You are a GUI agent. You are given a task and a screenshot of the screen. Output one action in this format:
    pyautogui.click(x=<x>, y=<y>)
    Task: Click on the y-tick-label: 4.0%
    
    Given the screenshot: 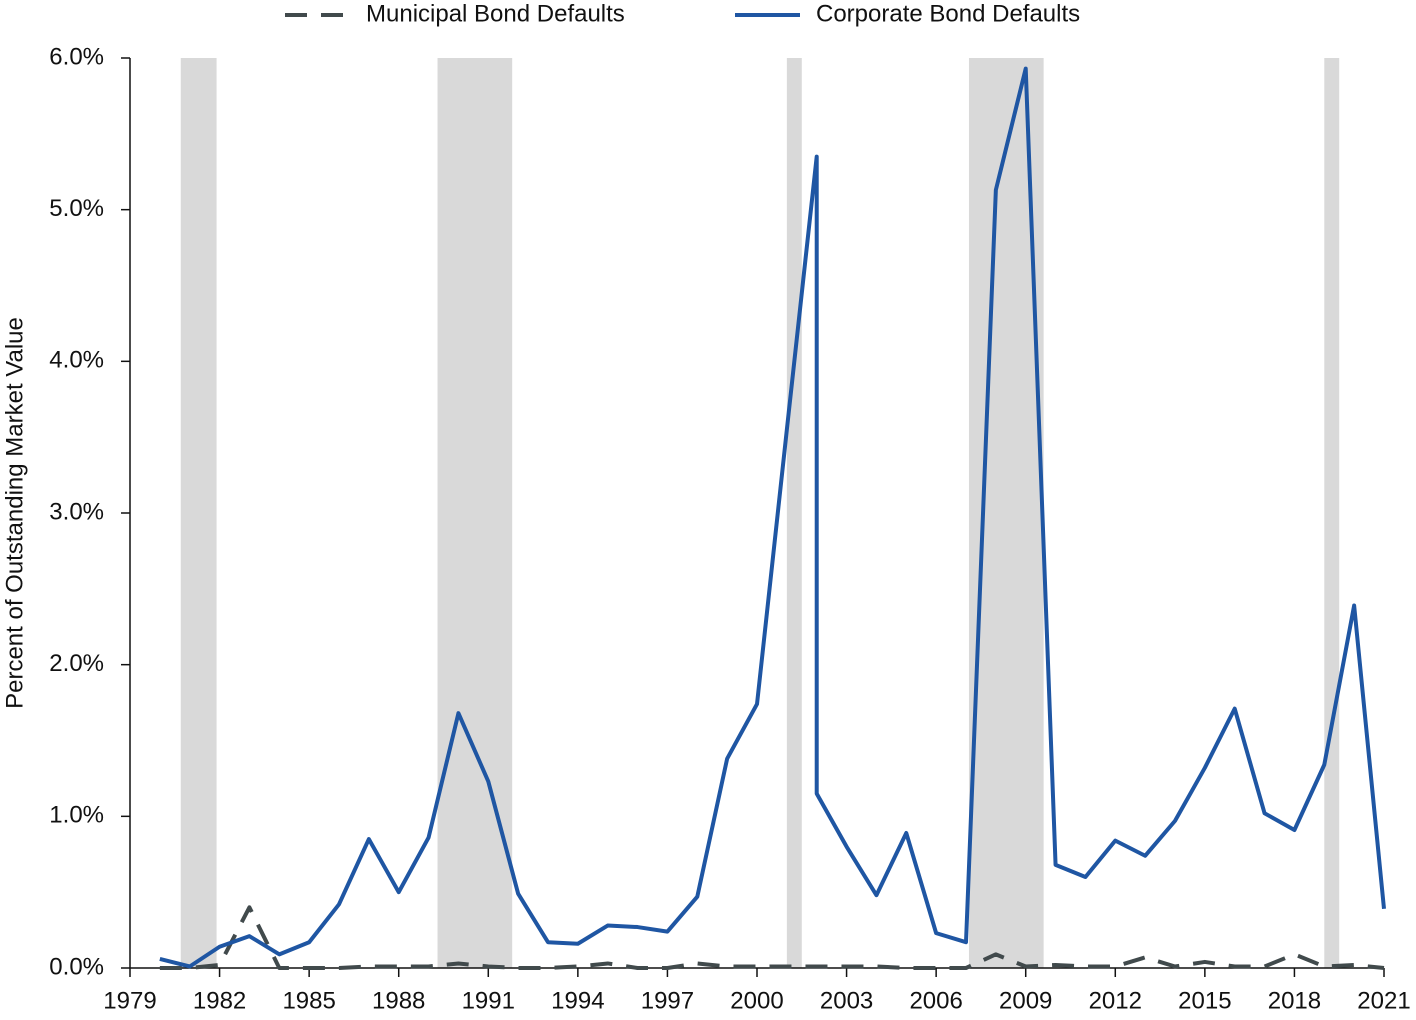 What is the action you would take?
    pyautogui.click(x=76, y=360)
    